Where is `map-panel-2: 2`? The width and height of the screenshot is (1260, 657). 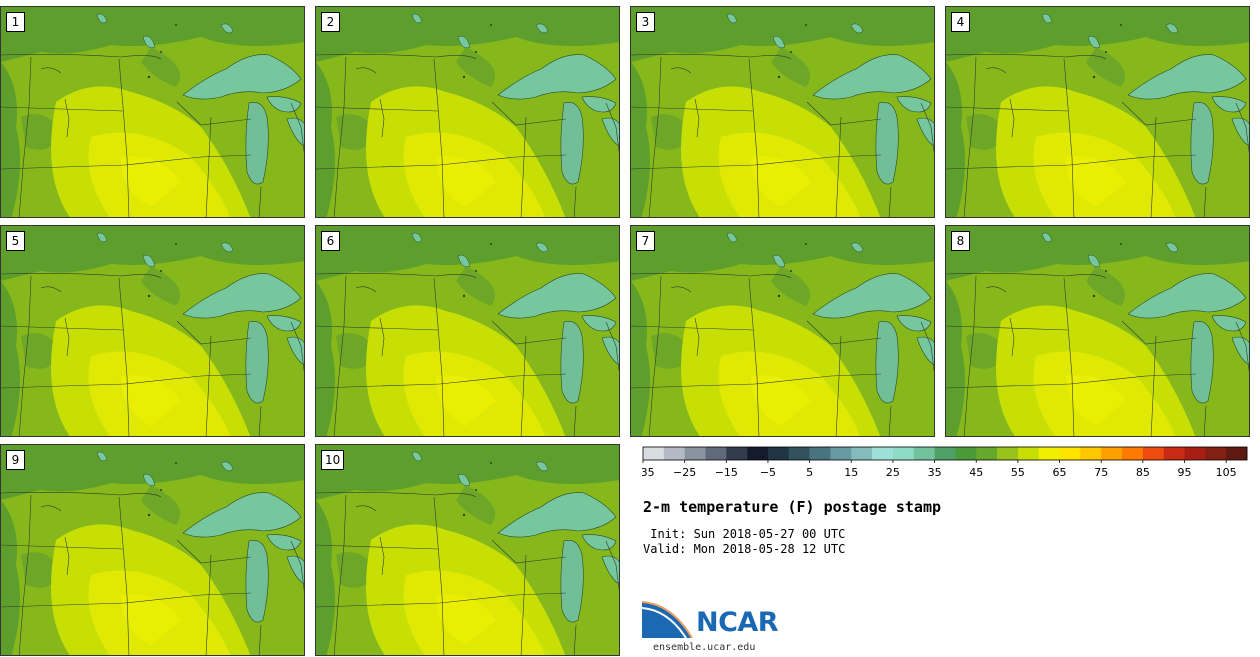
map-panel-2: 2 is located at coordinates (467, 112).